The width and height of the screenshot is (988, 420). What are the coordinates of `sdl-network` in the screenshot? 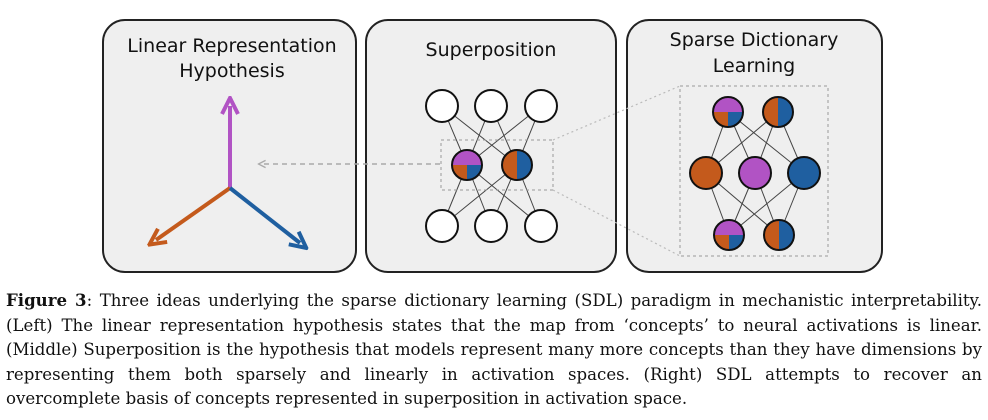 It's located at (754, 171).